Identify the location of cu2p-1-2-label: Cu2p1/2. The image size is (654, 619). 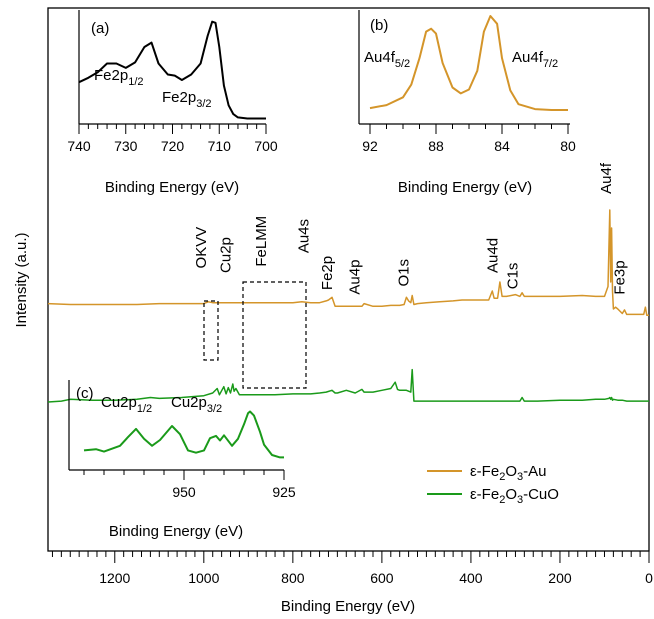
(126, 404).